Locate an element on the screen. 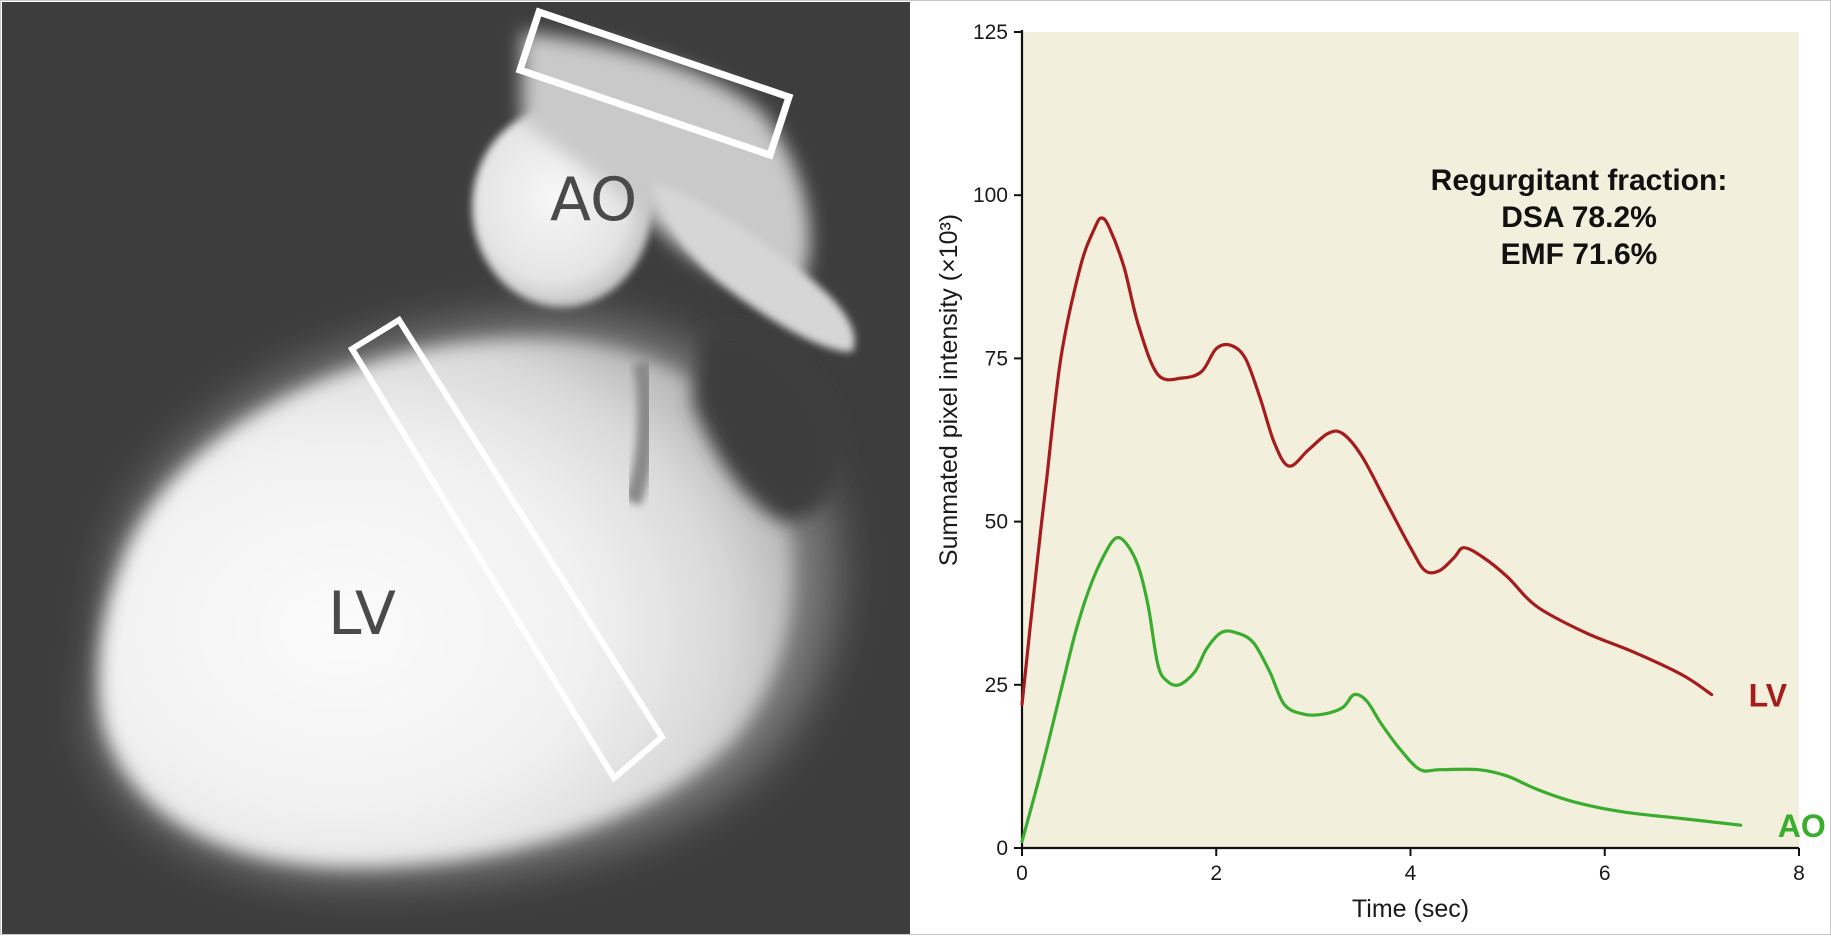 This screenshot has height=939, width=1831. xray-label-ao: AO is located at coordinates (593, 200).